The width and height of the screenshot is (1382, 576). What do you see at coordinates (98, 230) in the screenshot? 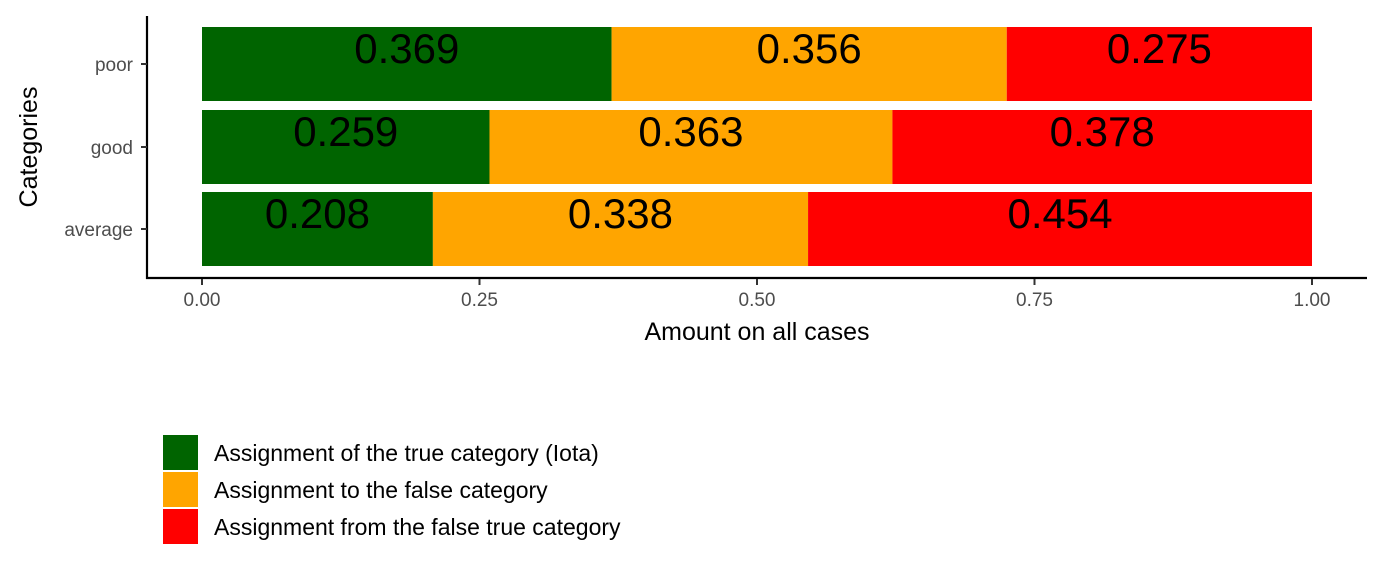
I see `y-tick-label-average: average` at bounding box center [98, 230].